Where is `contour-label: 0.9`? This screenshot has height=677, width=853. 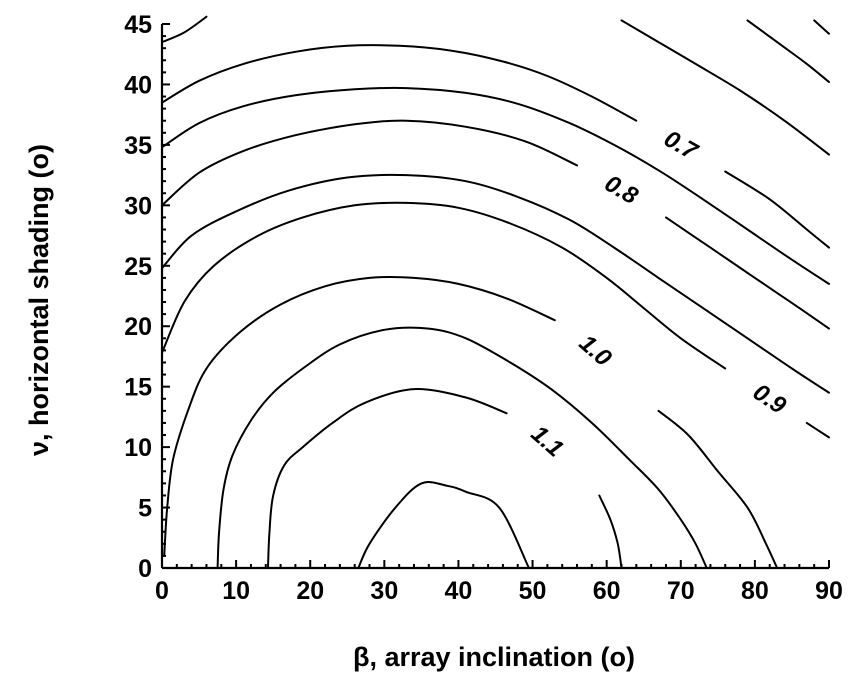 contour-label: 0.9 is located at coordinates (769, 399).